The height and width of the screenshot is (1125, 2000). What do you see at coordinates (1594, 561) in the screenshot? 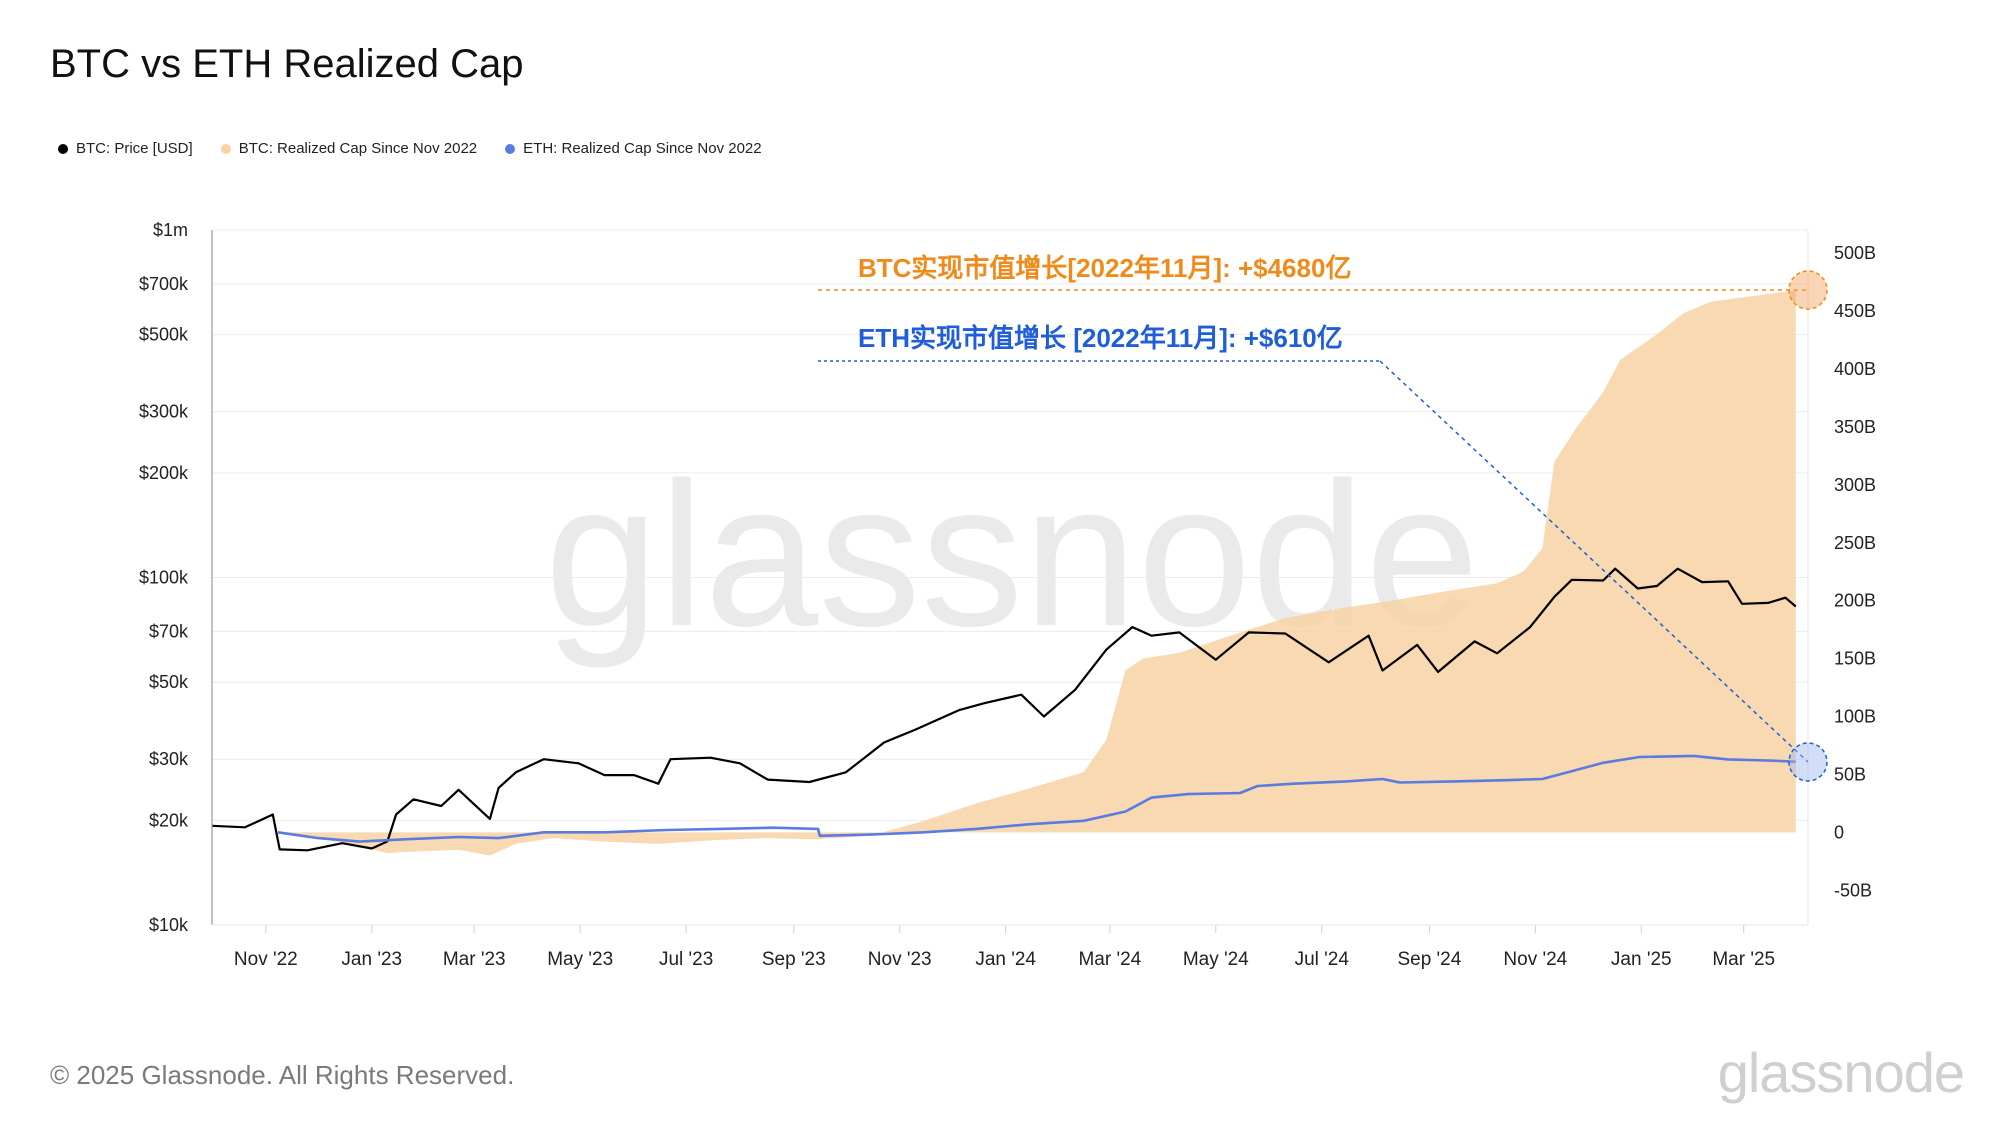
I see `eth-annotation-connector` at bounding box center [1594, 561].